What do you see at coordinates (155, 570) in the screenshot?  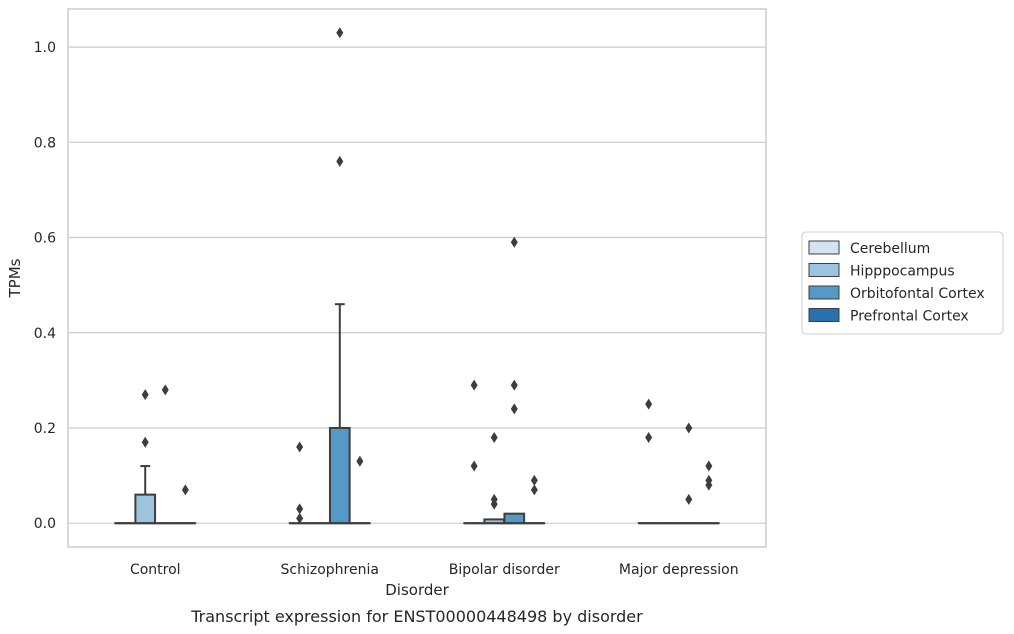 I see `x-tick-label: Control` at bounding box center [155, 570].